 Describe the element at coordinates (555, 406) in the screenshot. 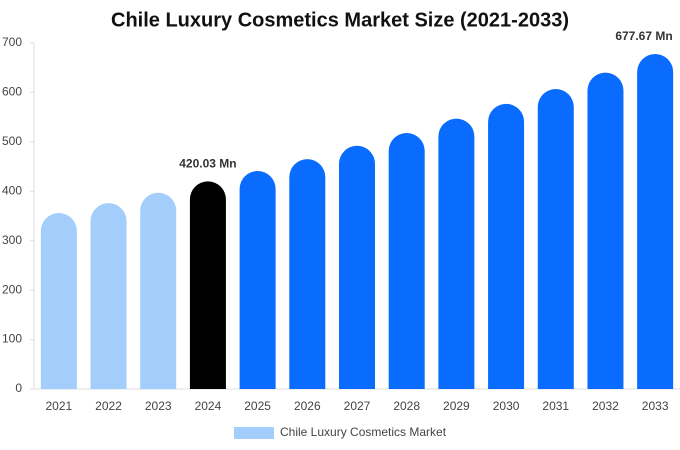

I see `x-tick-label: 2031` at that location.